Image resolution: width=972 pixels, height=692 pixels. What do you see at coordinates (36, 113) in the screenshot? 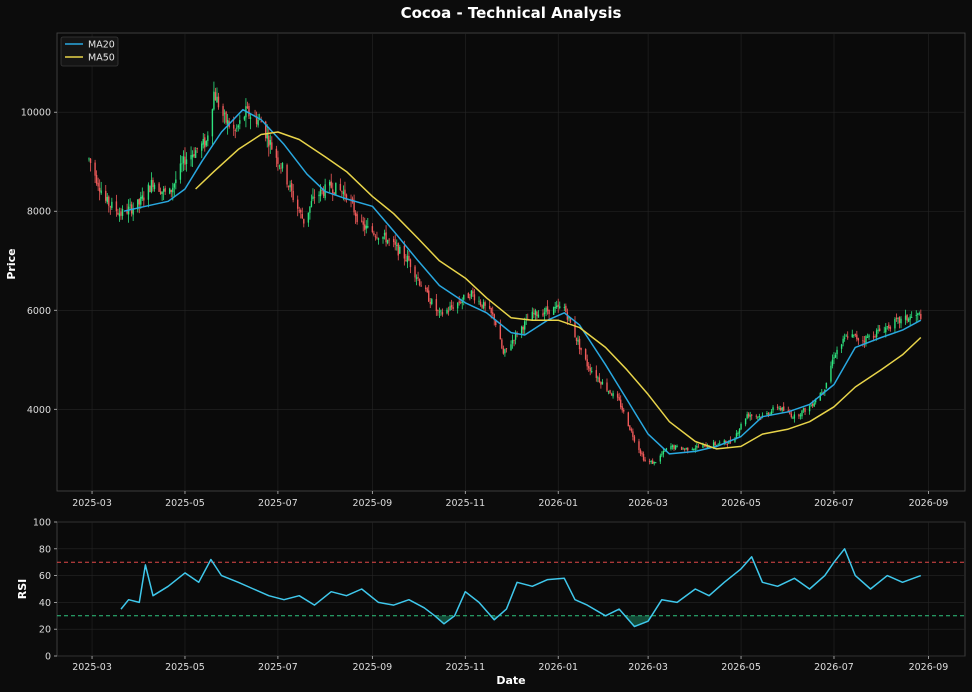
I see `price-y-tick-label: 10000` at bounding box center [36, 113].